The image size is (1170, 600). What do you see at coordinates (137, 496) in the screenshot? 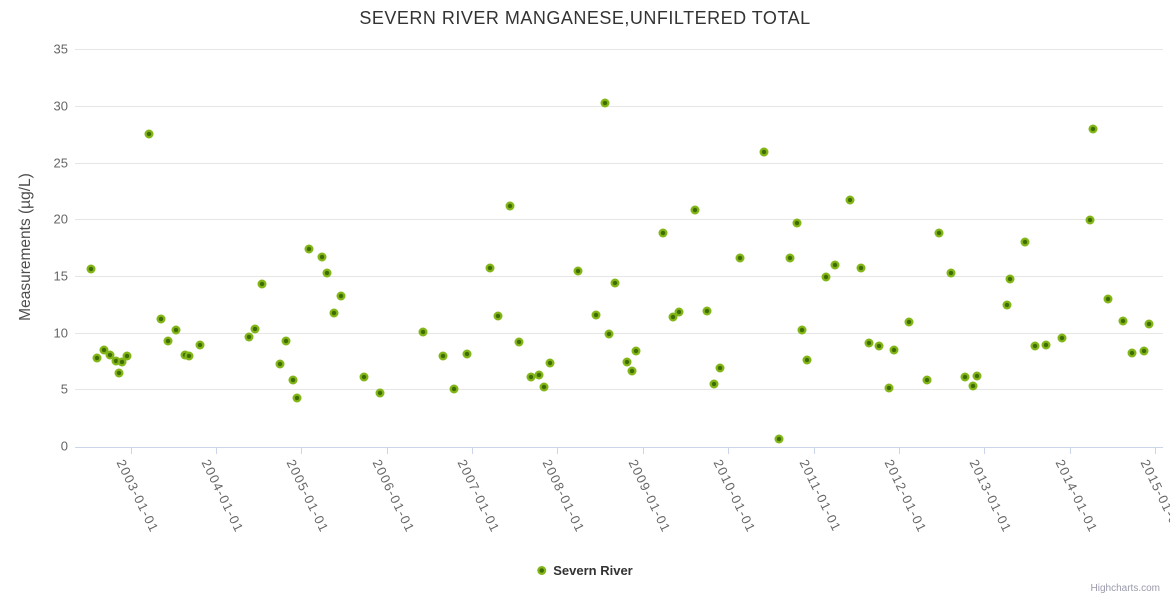
I see `x-axis-tick-label: 2003-01-01` at bounding box center [137, 496].